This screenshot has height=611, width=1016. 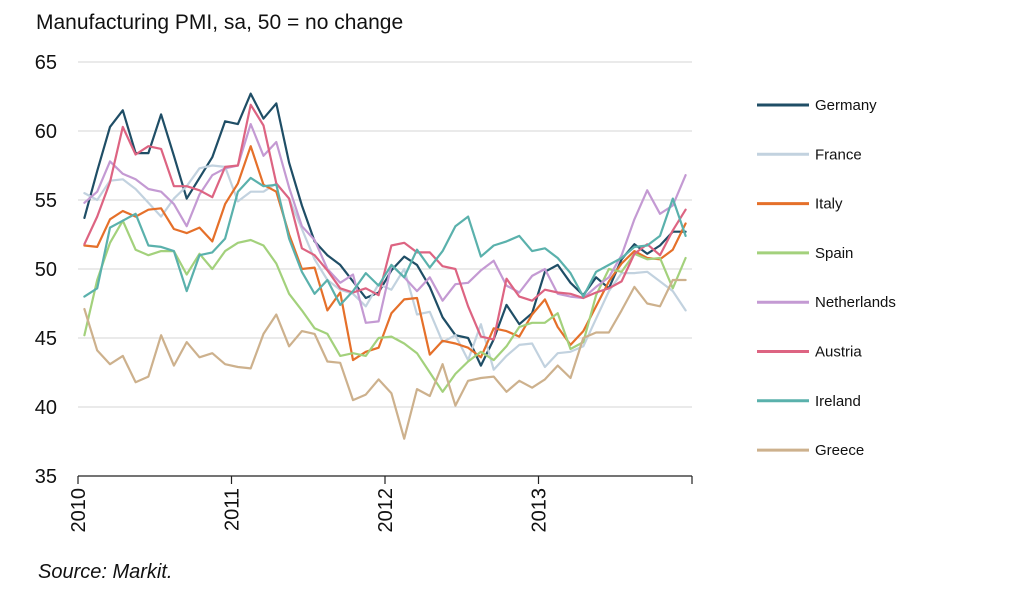 I want to click on legend-label: Greece, so click(x=839, y=450).